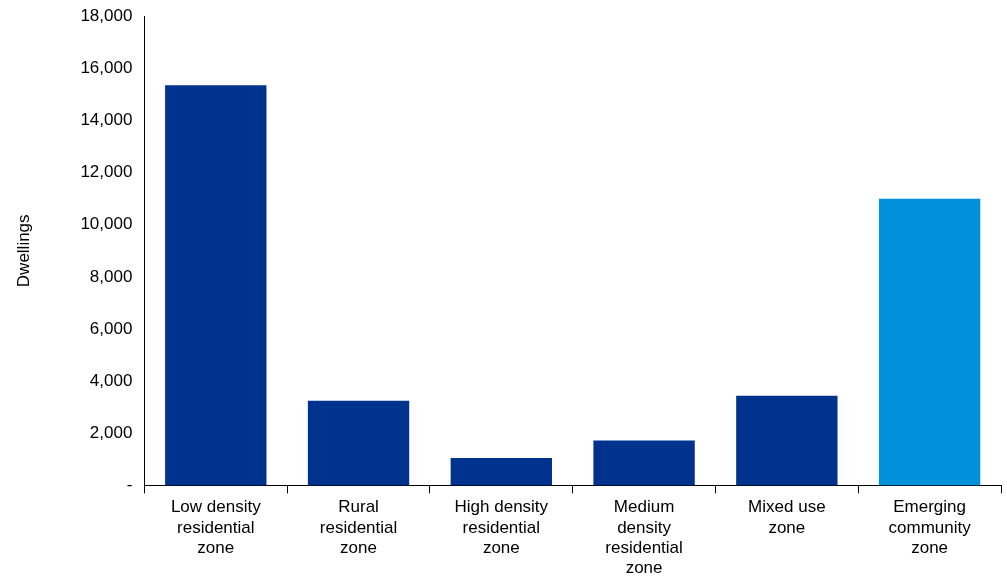 The height and width of the screenshot is (583, 1007). I want to click on y-tick-label: 14,000, so click(106, 120).